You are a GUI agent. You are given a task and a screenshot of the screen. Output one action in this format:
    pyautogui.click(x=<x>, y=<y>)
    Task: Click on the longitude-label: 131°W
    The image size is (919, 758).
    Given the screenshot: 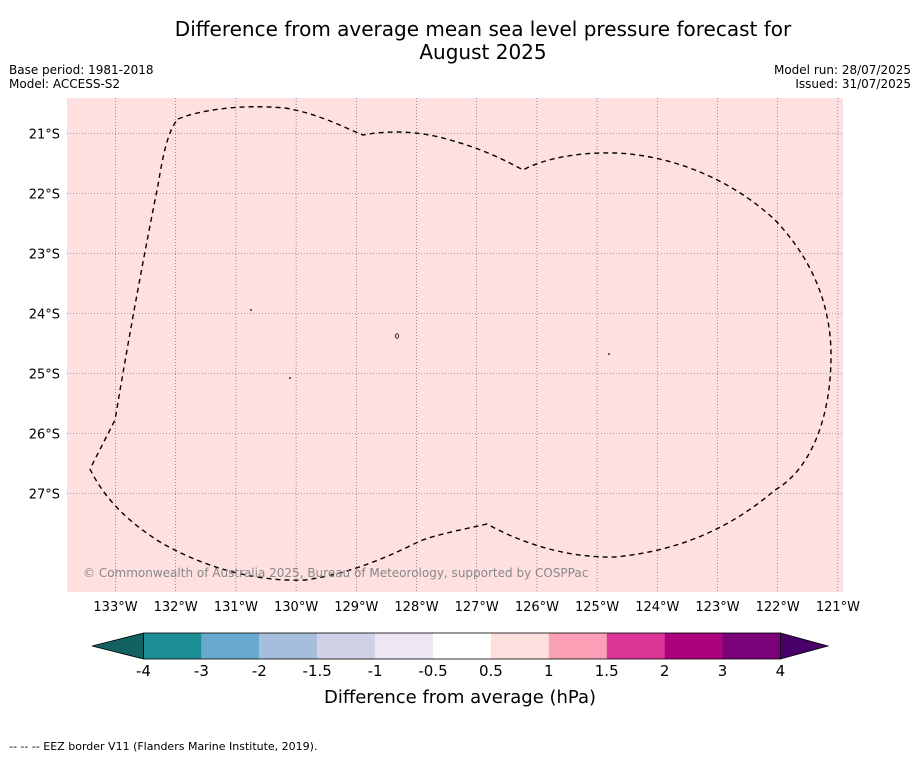 What is the action you would take?
    pyautogui.click(x=236, y=607)
    